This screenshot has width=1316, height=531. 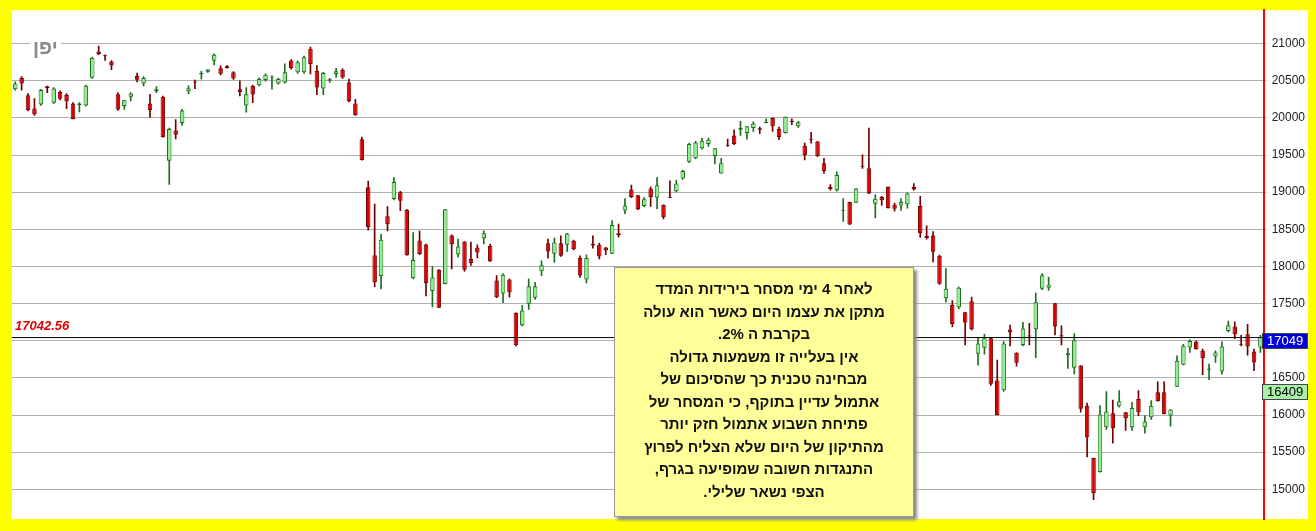 What do you see at coordinates (1288, 302) in the screenshot?
I see `y-tick-label: 17500` at bounding box center [1288, 302].